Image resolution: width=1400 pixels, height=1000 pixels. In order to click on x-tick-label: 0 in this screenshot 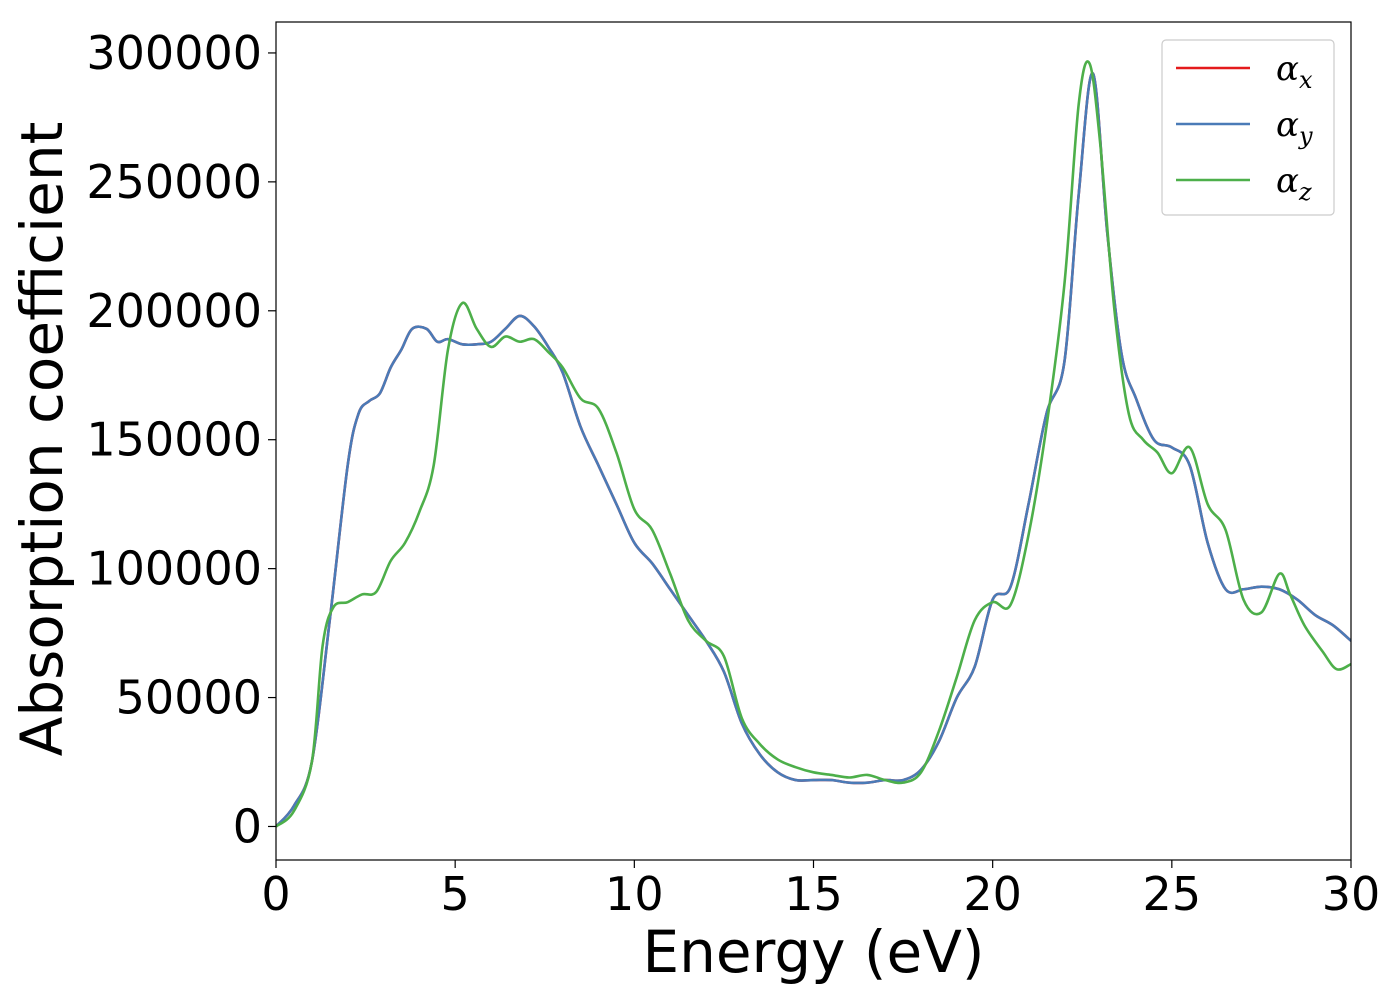, I will do `click(275, 894)`.